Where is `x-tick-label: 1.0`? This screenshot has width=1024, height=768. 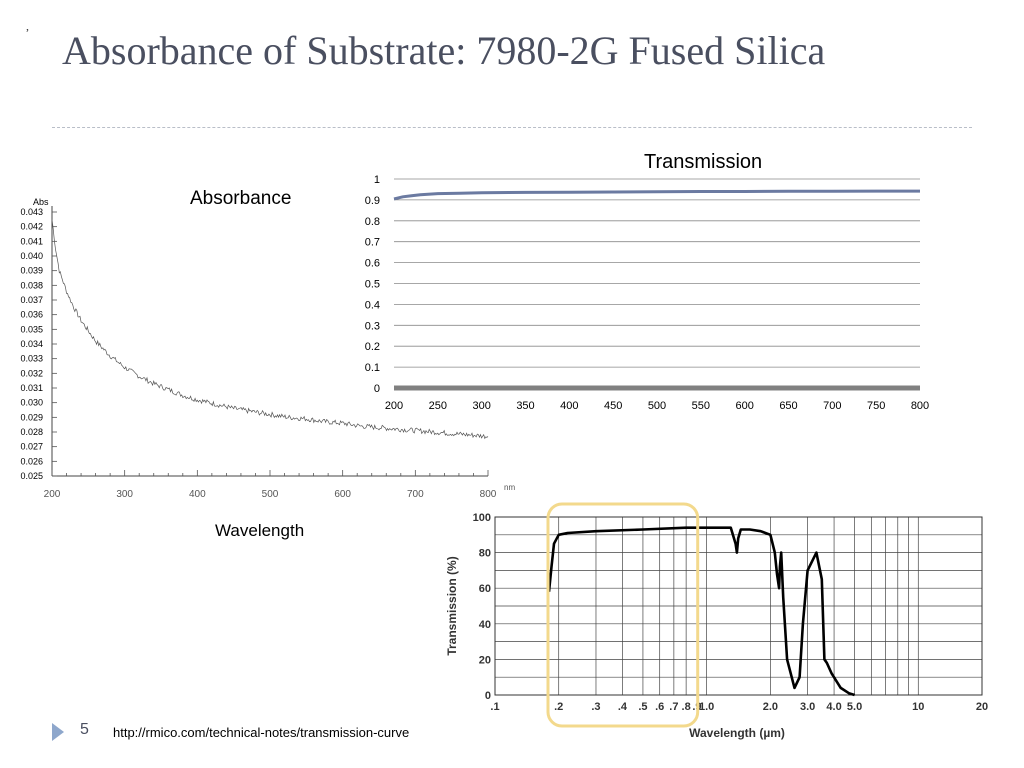
x-tick-label: 1.0 is located at coordinates (706, 707).